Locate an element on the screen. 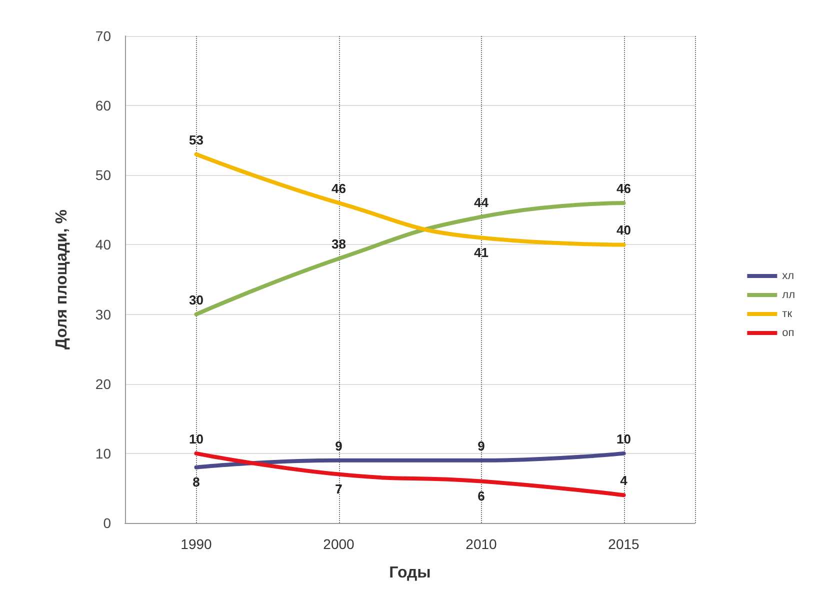 The image size is (813, 609). data-label: 44 is located at coordinates (482, 202).